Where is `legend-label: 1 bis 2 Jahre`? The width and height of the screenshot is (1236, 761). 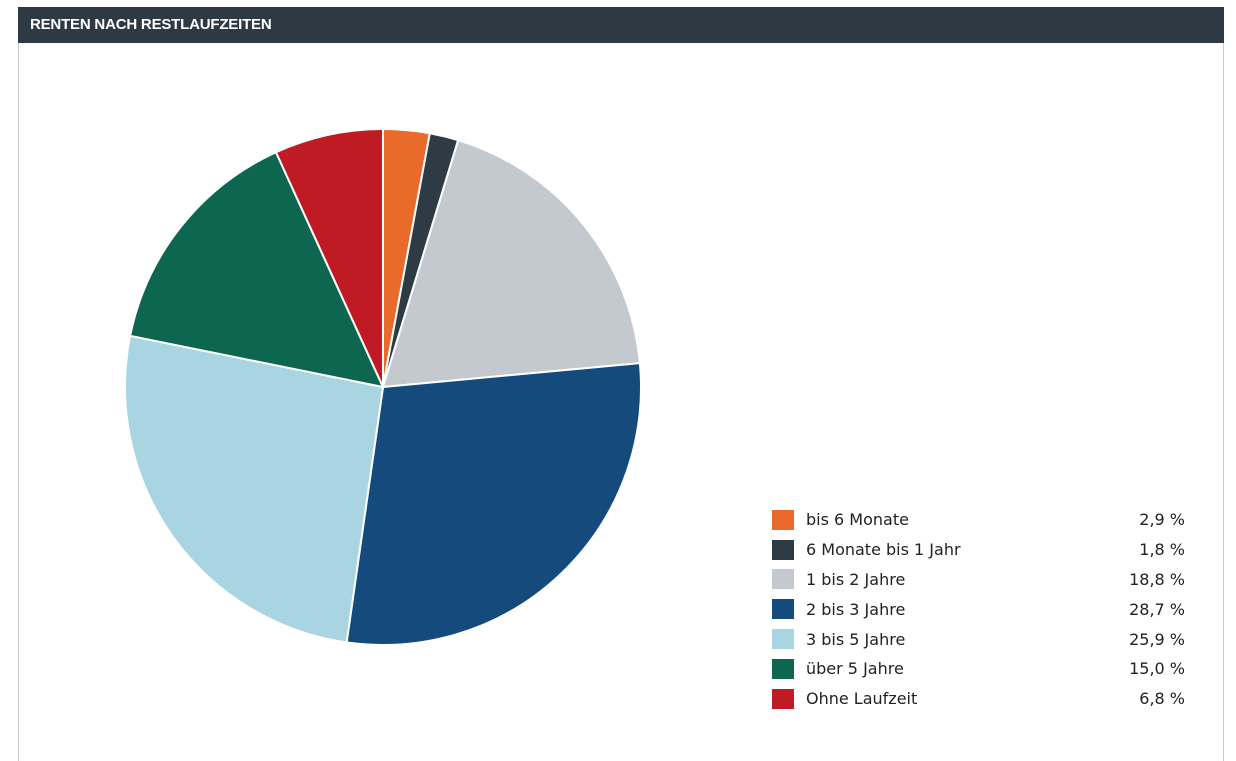 legend-label: 1 bis 2 Jahre is located at coordinates (856, 579).